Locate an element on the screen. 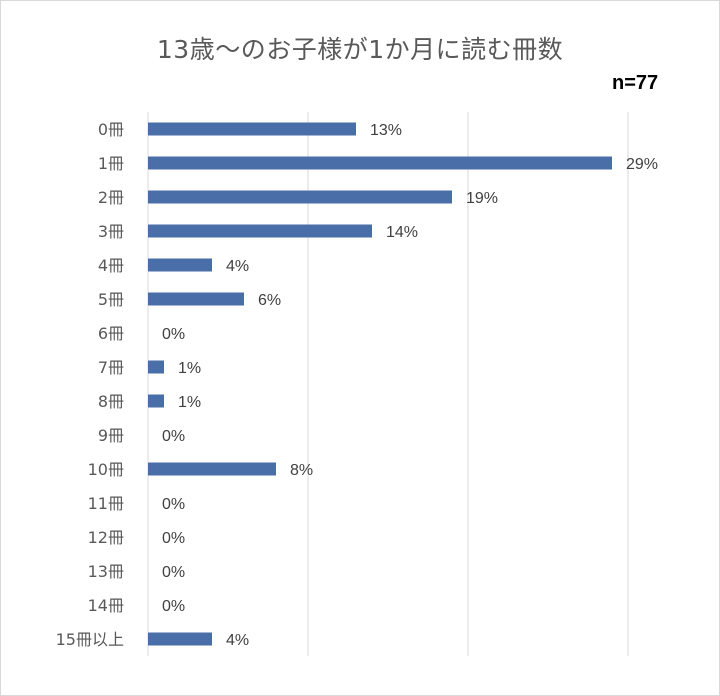  category-label: 9冊 is located at coordinates (111, 435).